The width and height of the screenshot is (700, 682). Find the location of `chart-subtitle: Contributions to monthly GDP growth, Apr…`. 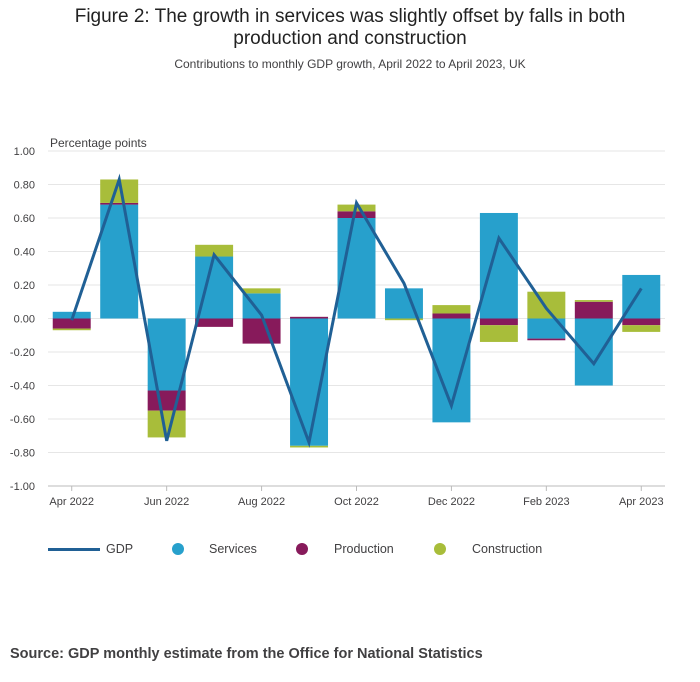

chart-subtitle: Contributions to monthly GDP growth, Apr… is located at coordinates (350, 64).